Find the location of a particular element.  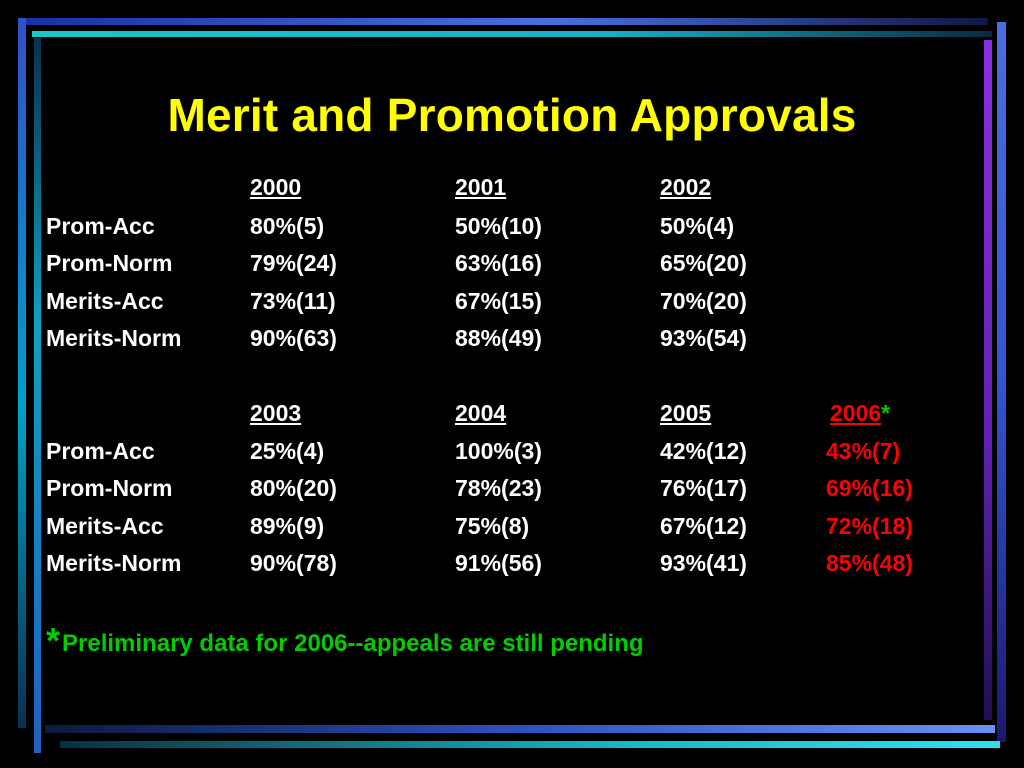

frame-bar-top-outer is located at coordinates (503, 21).